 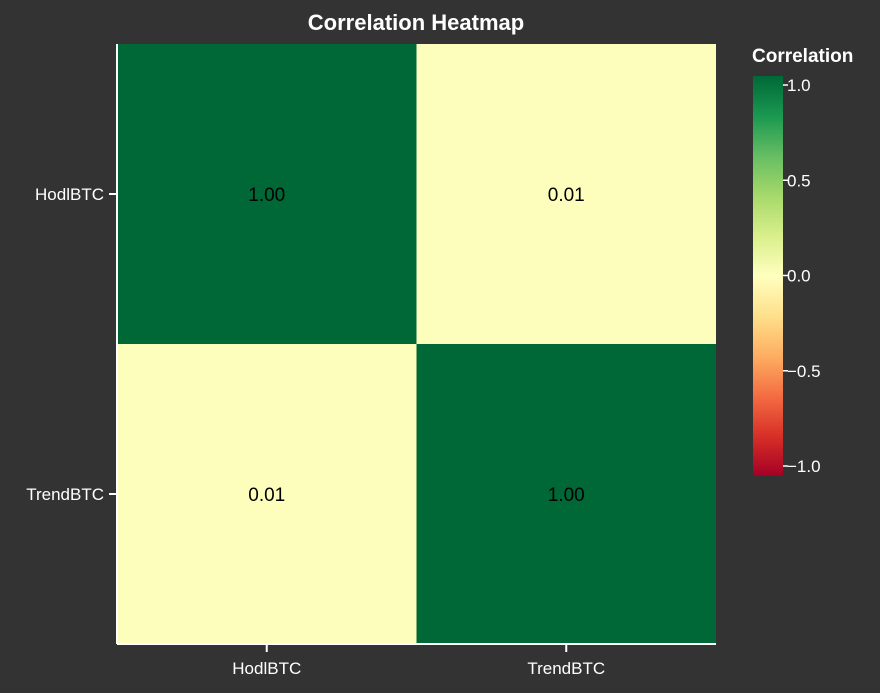 What do you see at coordinates (566, 668) in the screenshot?
I see `x-tick-label: TrendBTC` at bounding box center [566, 668].